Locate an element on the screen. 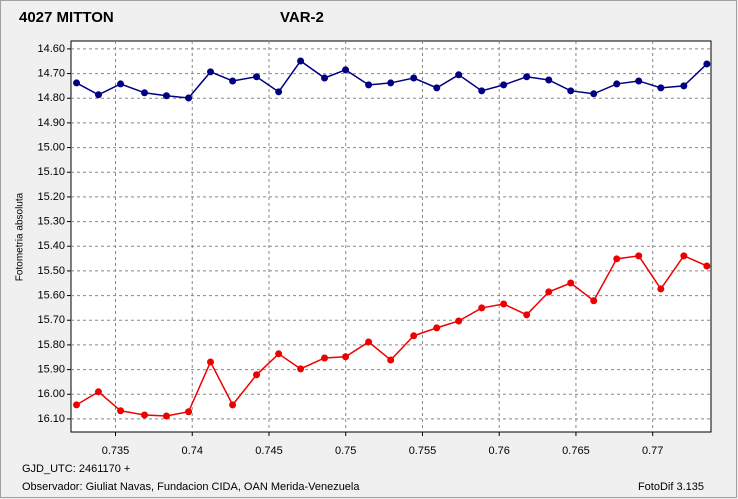 This screenshot has height=499, width=738. y-tick-label: 15.00 is located at coordinates (51, 147).